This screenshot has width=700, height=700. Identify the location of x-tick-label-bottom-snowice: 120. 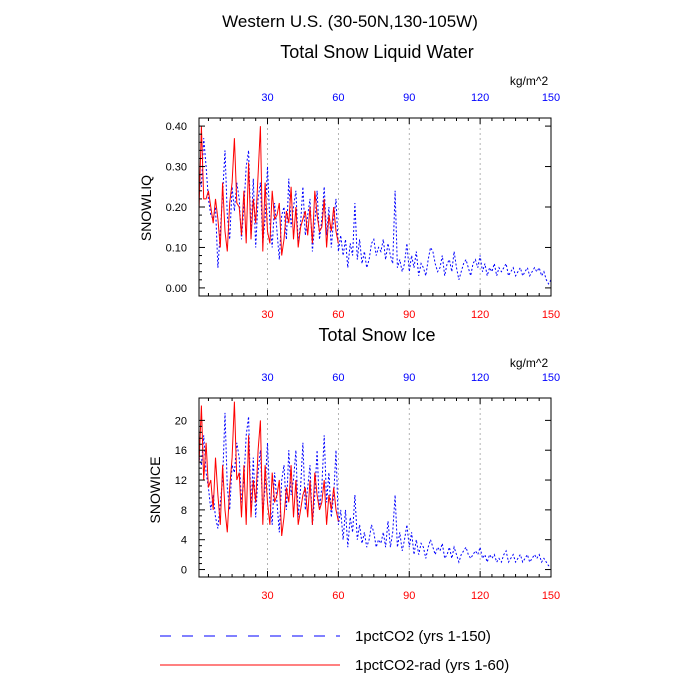
(480, 596).